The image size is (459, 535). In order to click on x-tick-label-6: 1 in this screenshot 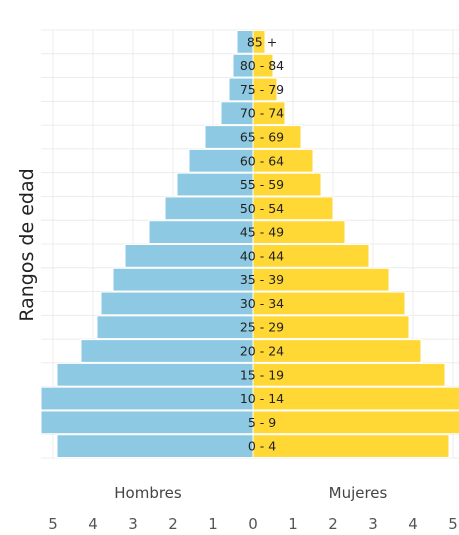, I will do `click(293, 524)`.